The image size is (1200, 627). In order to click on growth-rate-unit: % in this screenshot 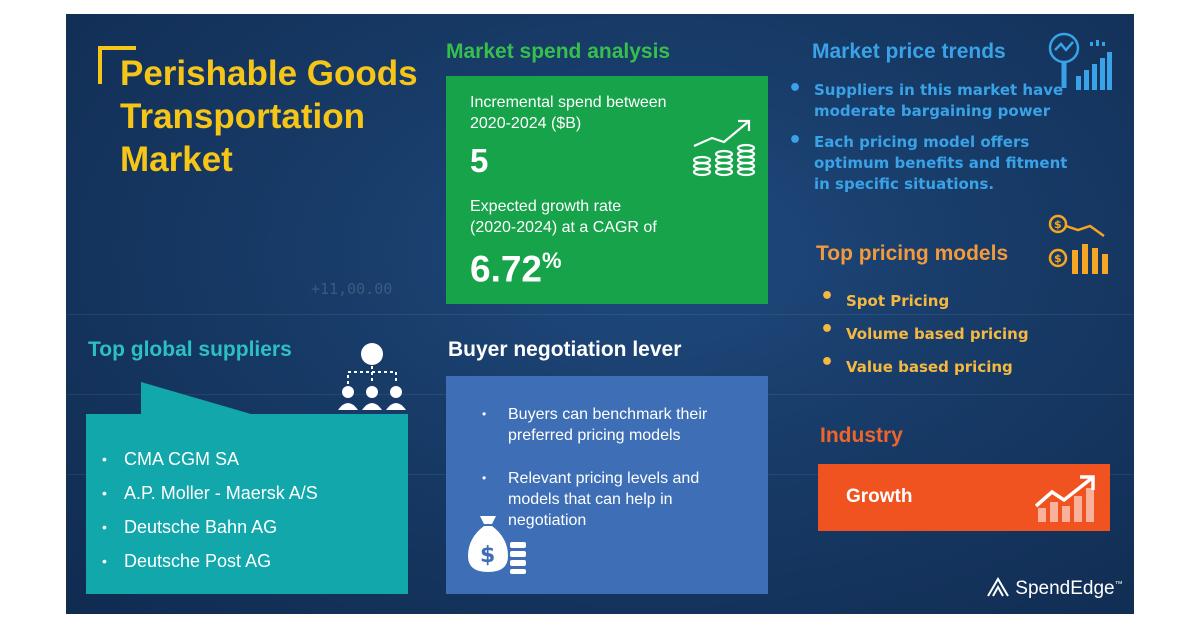, I will do `click(552, 260)`.